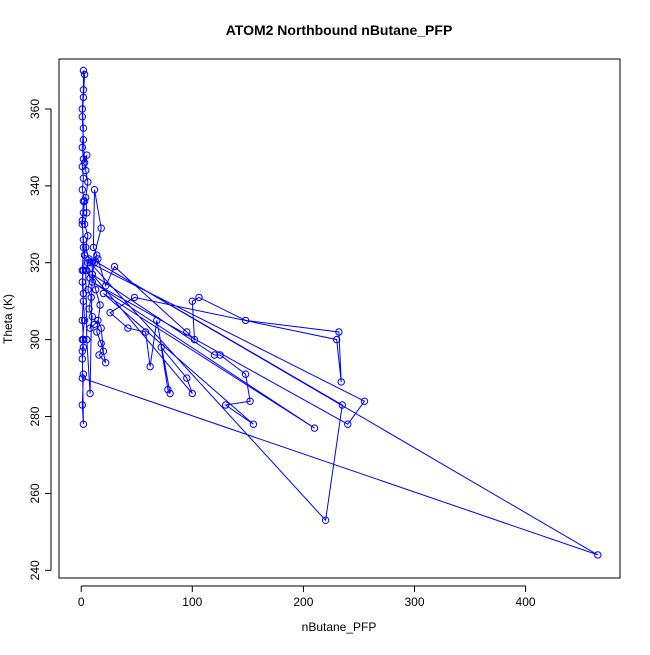 This screenshot has width=650, height=655. I want to click on x-tick-label: 200, so click(303, 602).